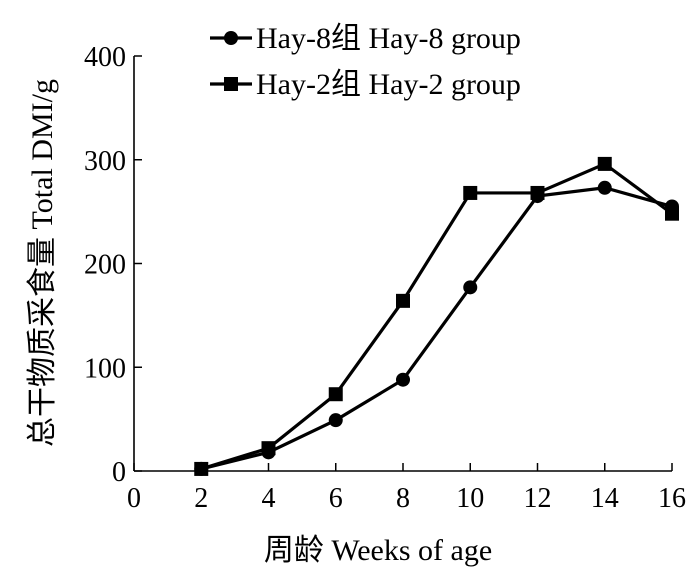  I want to click on x-tick-label: 2, so click(201, 498).